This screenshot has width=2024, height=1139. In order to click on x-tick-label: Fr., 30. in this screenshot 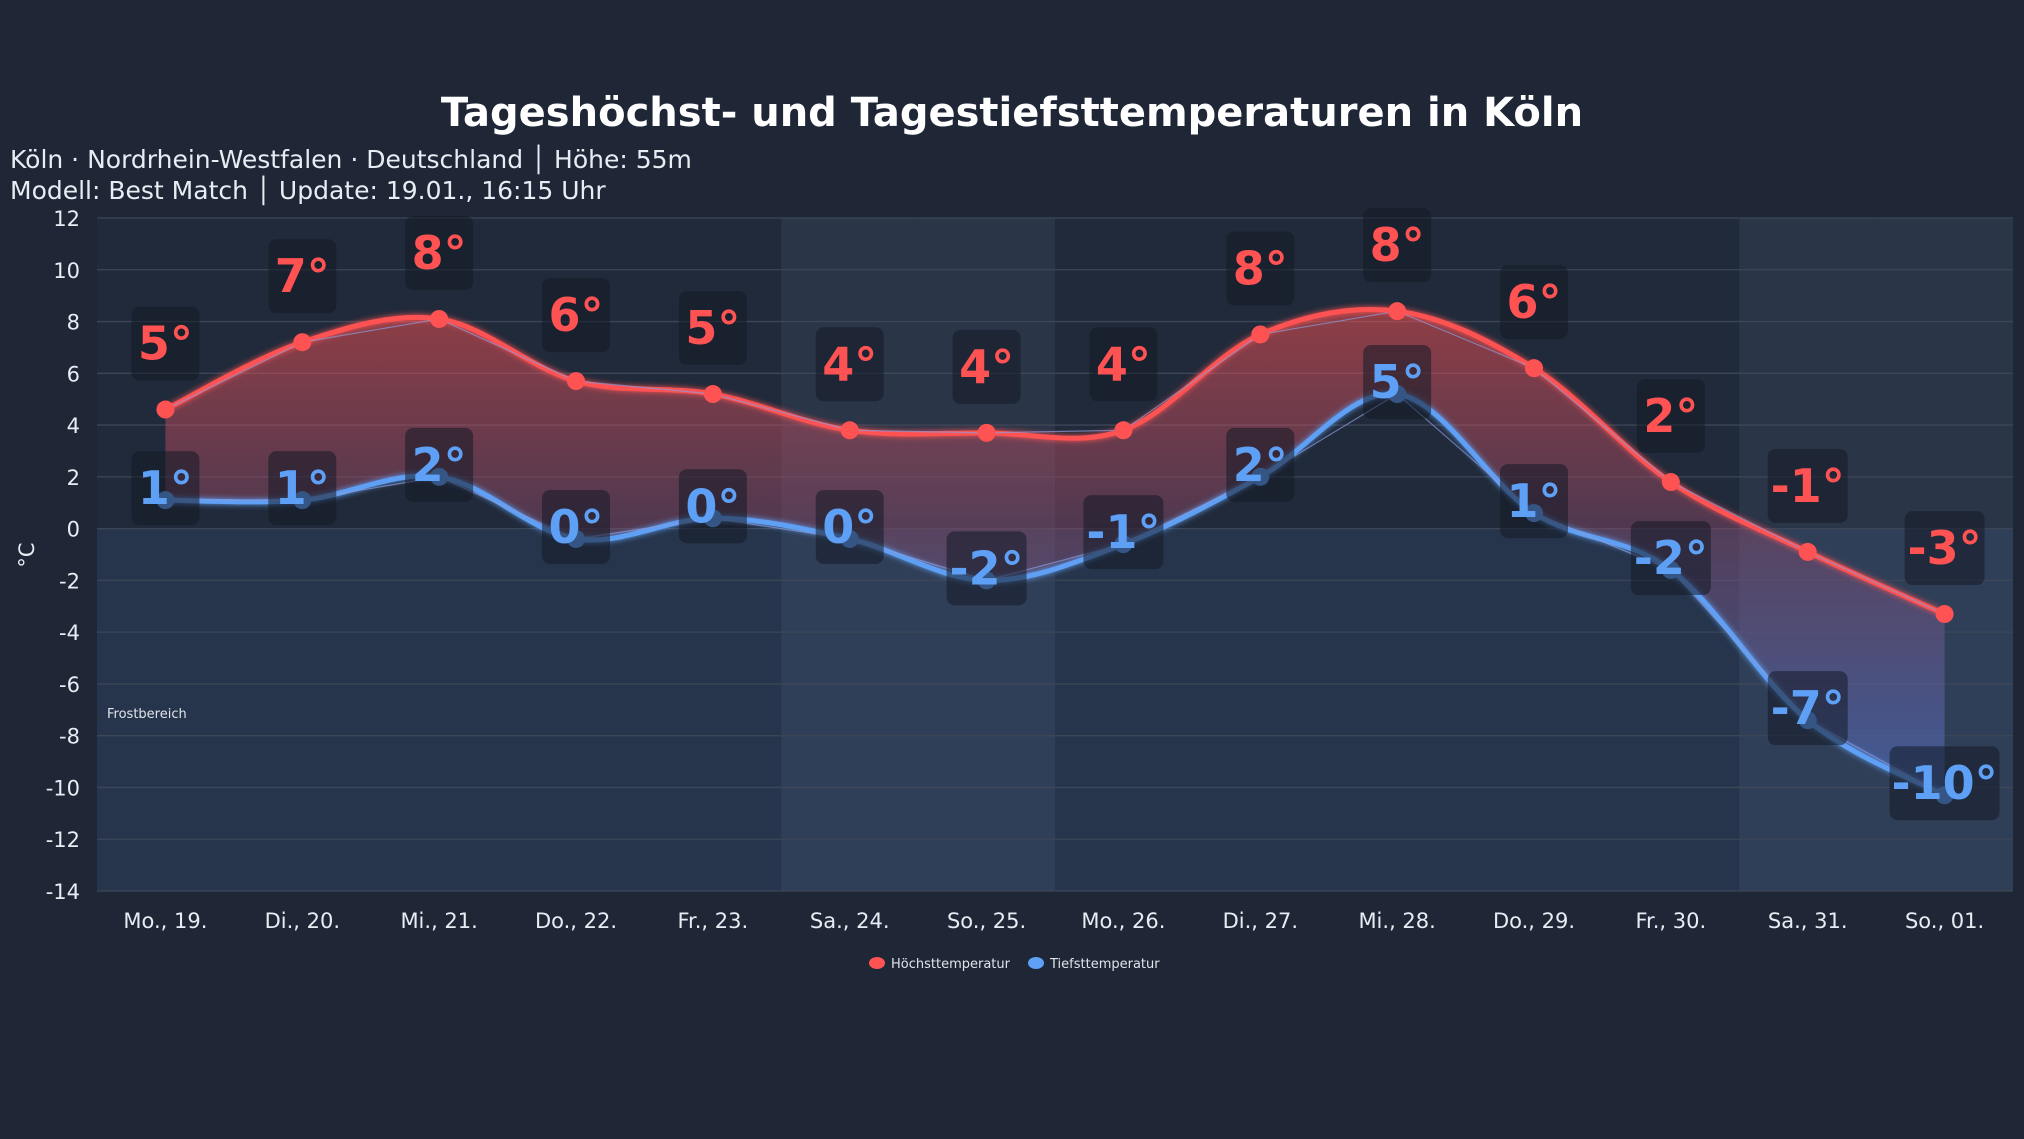, I will do `click(1671, 921)`.